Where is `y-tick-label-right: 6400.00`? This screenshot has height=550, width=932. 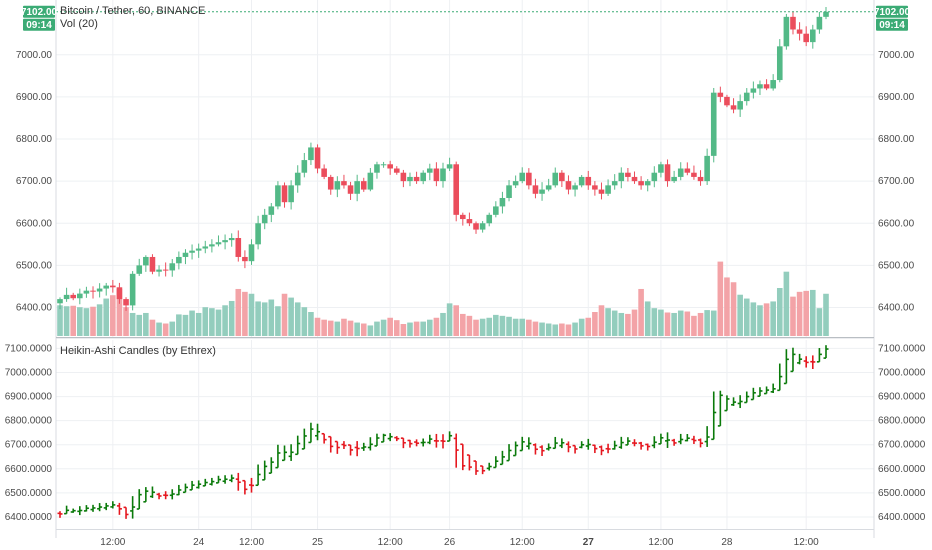
y-tick-label-right: 6400.00 is located at coordinates (896, 308).